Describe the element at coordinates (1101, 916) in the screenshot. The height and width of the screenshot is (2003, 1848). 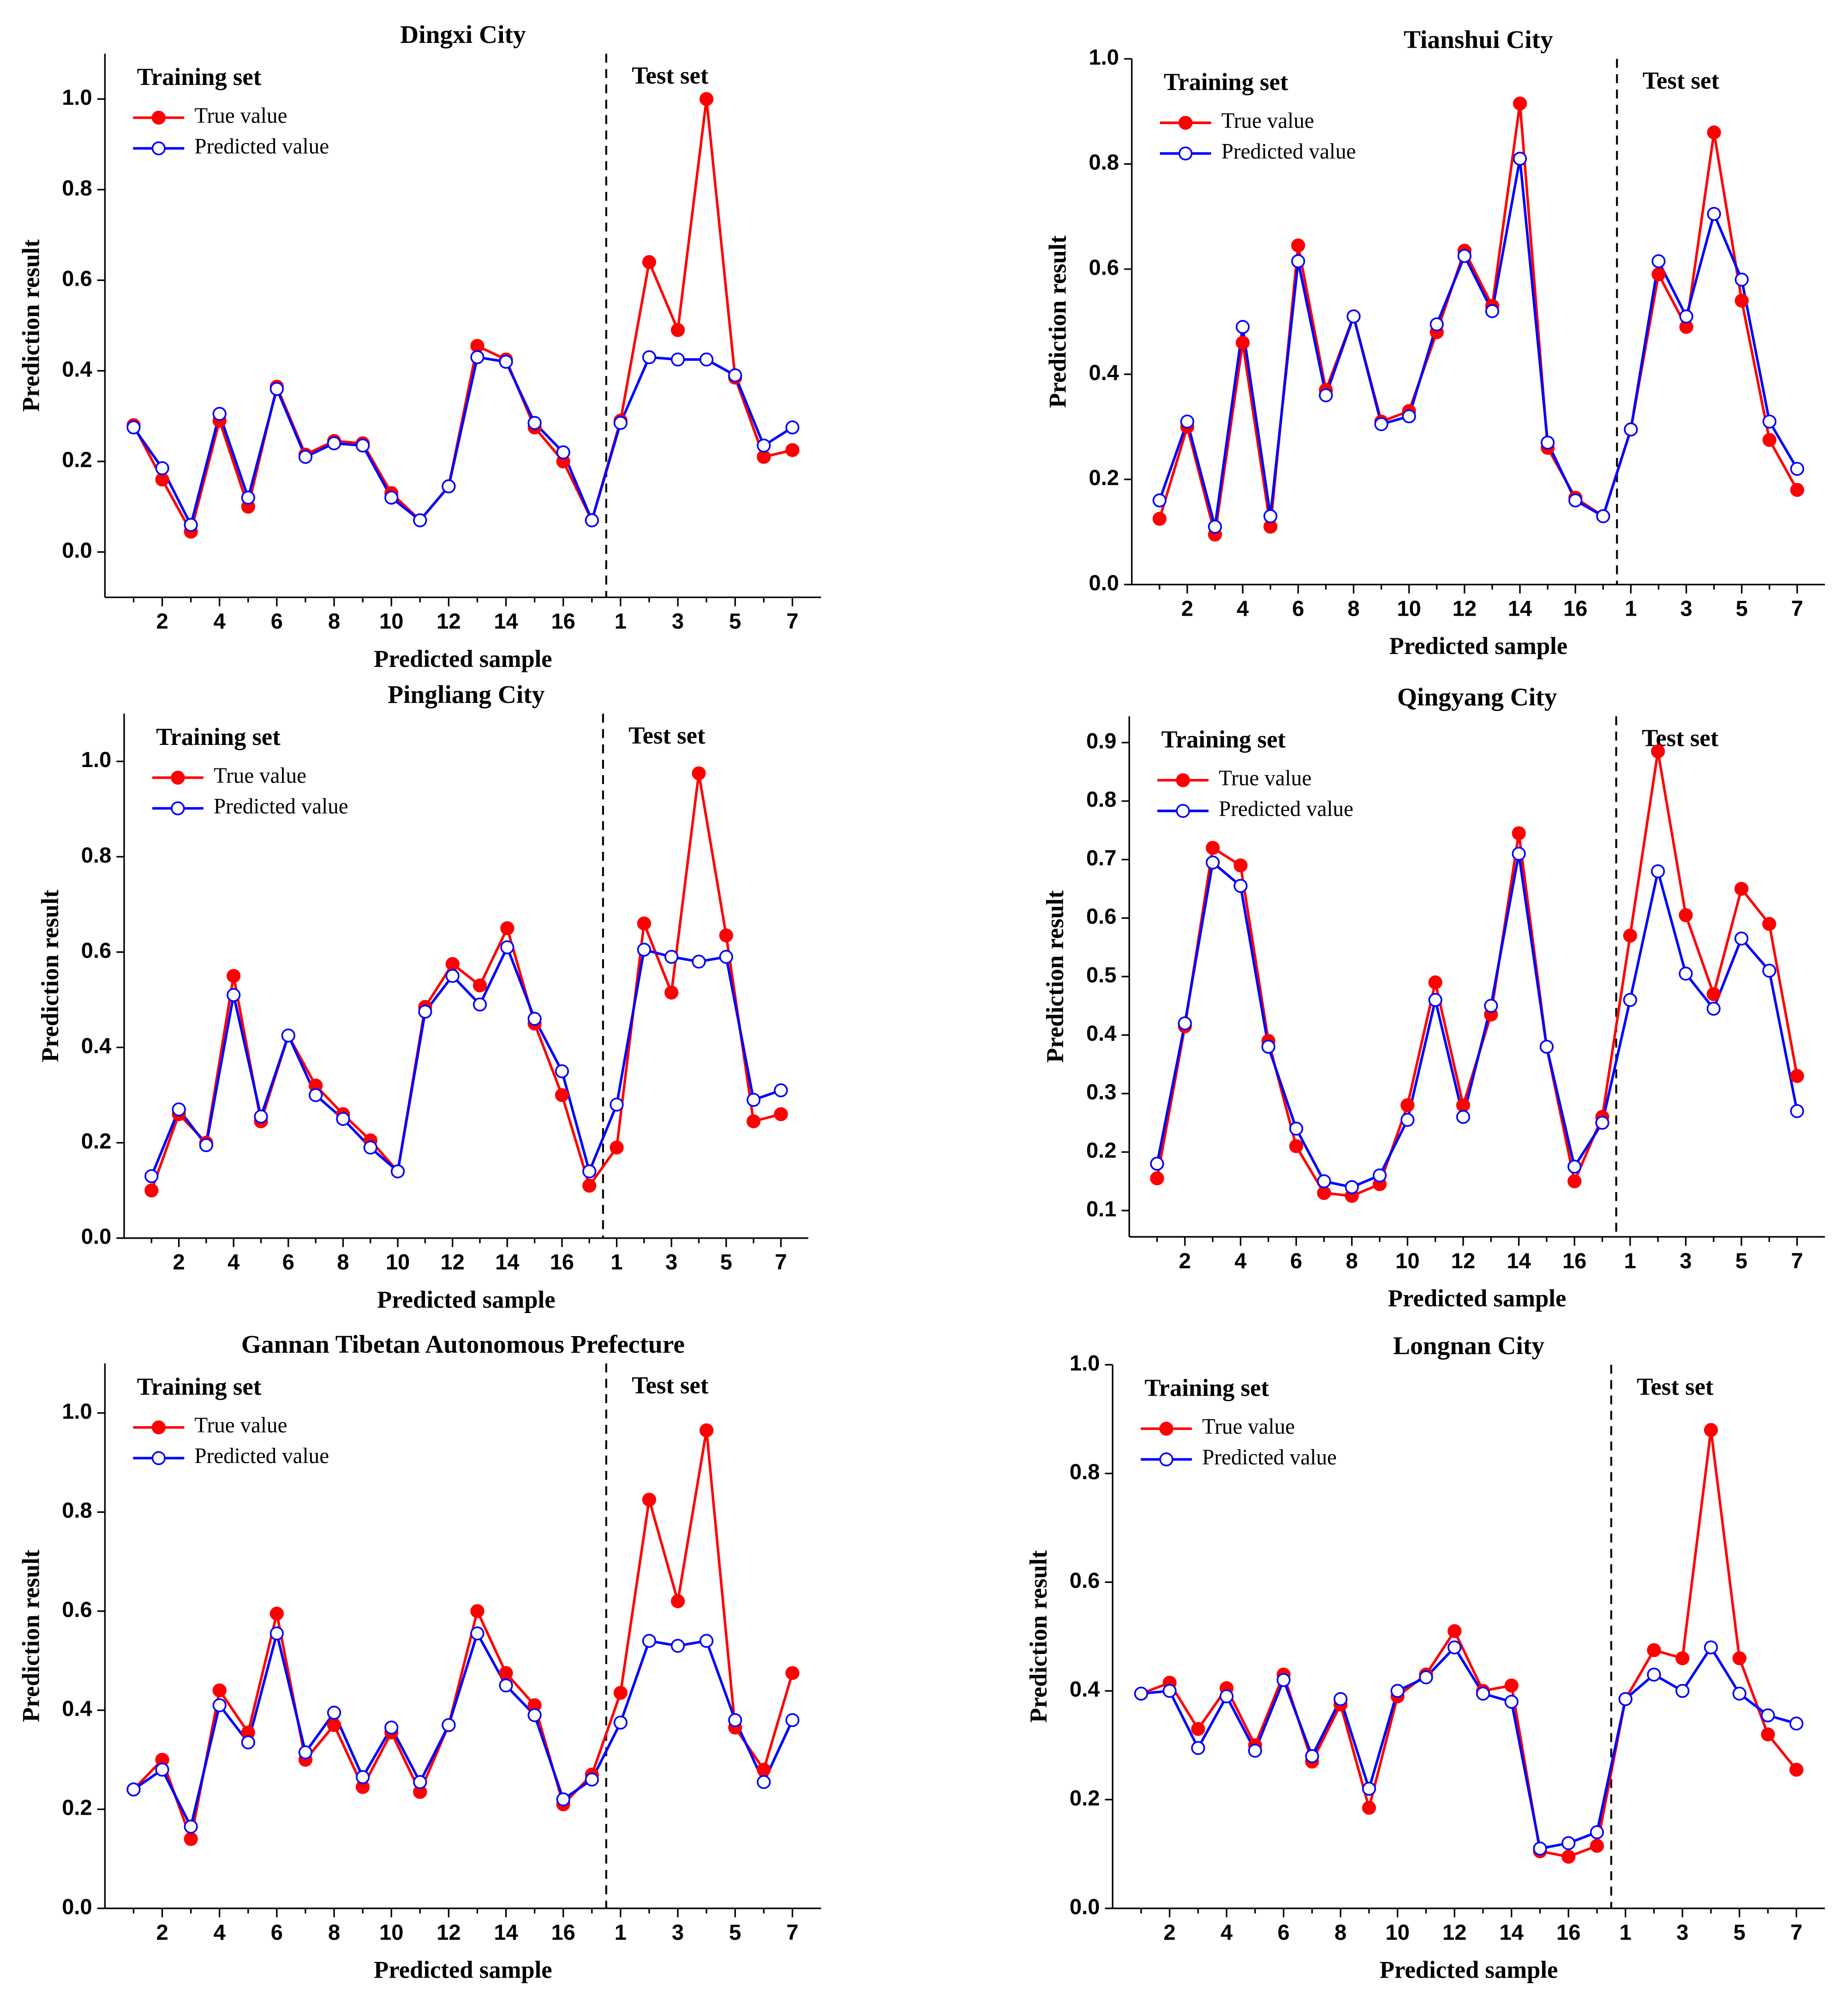
I see `y-tick-label: 0.6` at that location.